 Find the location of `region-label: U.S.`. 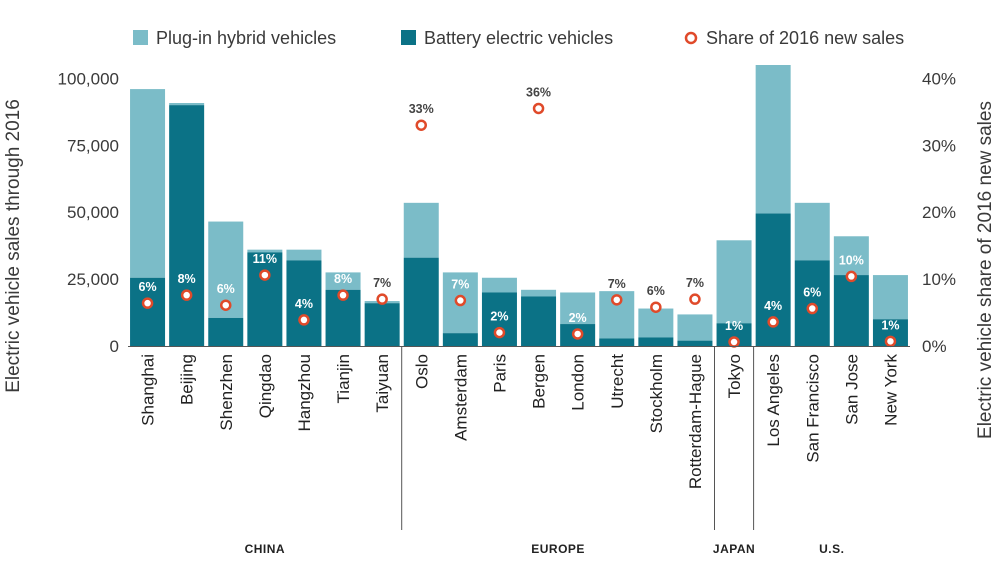

region-label: U.S. is located at coordinates (831, 549).